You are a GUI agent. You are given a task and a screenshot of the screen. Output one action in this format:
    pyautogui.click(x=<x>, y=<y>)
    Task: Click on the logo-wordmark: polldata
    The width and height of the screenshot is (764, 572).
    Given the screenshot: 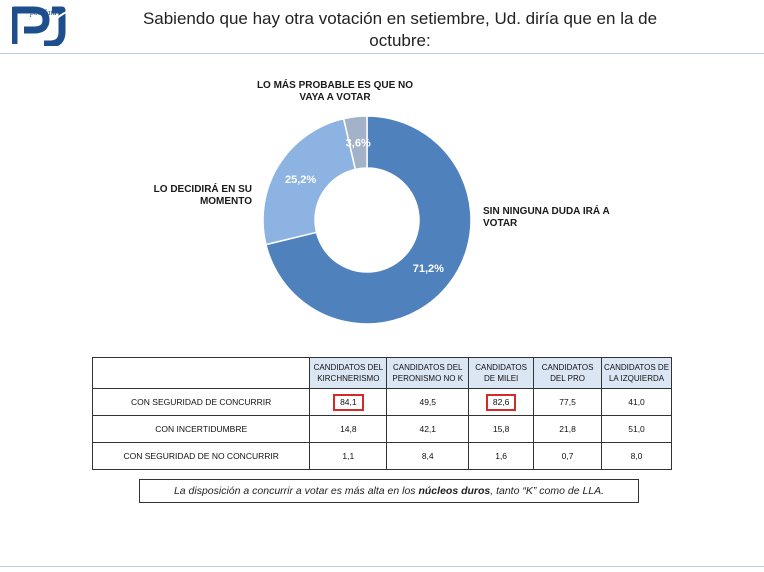 What is the action you would take?
    pyautogui.click(x=43, y=12)
    